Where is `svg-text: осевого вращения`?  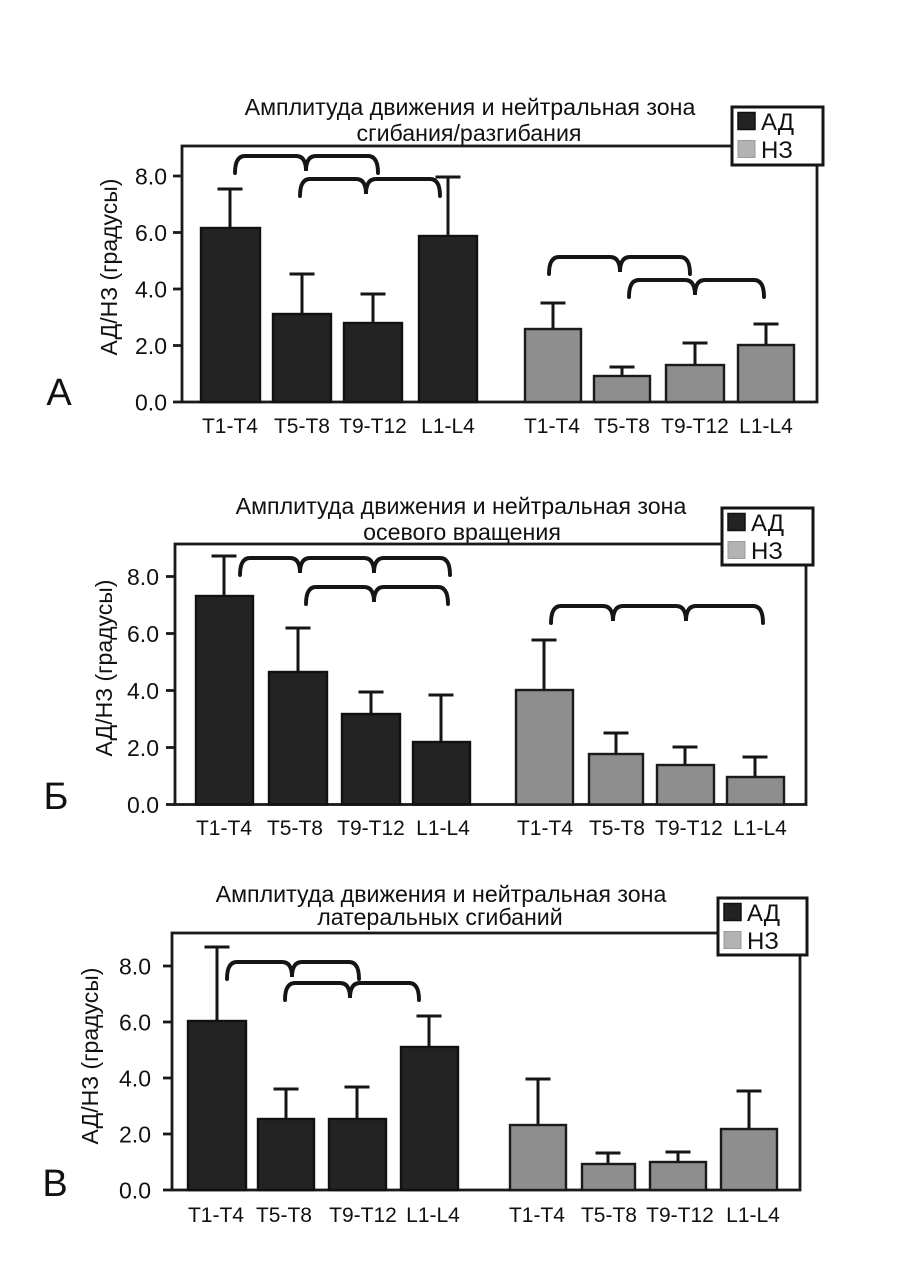
svg-text: осевого вращения is located at coordinates (462, 532).